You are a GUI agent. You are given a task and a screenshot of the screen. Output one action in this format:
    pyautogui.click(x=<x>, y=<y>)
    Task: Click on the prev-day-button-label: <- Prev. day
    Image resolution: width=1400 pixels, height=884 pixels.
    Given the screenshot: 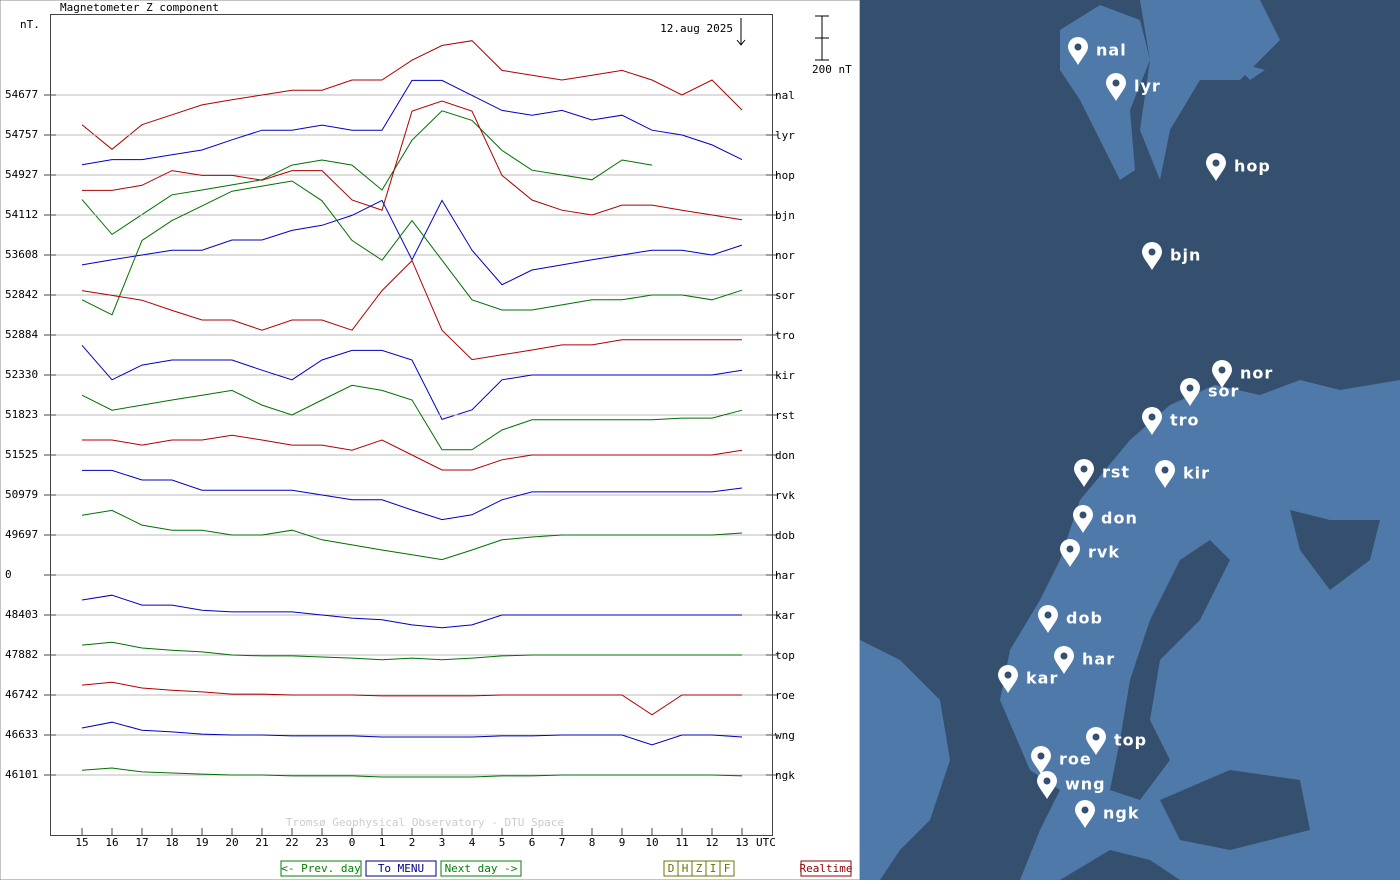 What is the action you would take?
    pyautogui.click(x=321, y=868)
    